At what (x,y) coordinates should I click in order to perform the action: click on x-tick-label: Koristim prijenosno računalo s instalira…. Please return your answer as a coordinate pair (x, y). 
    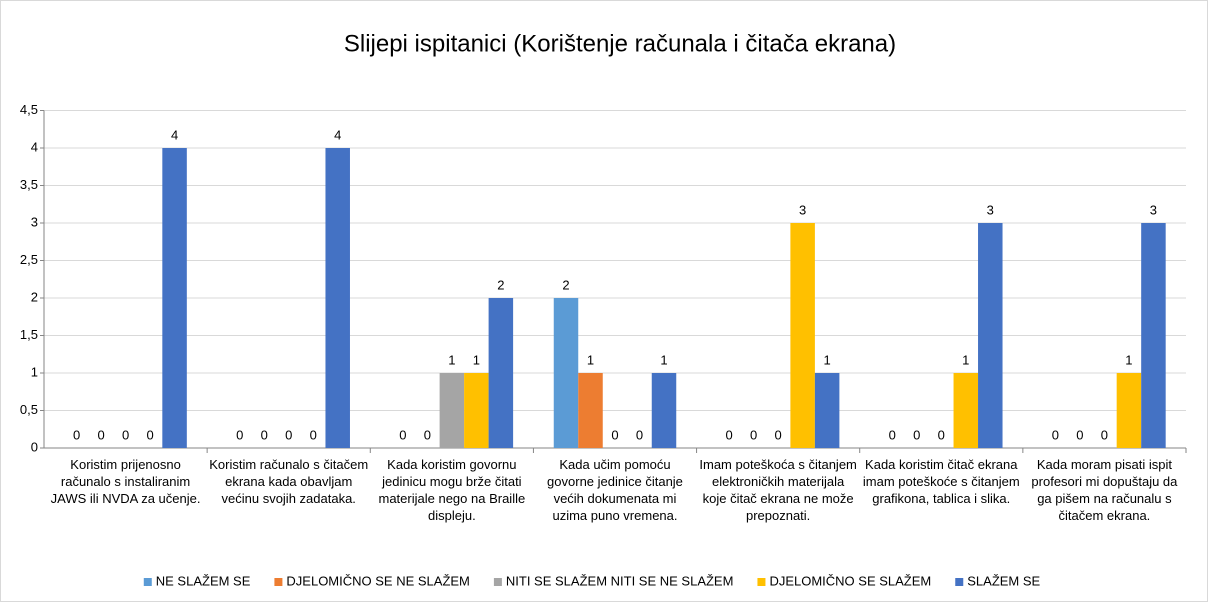
    Looking at the image, I should click on (125, 481).